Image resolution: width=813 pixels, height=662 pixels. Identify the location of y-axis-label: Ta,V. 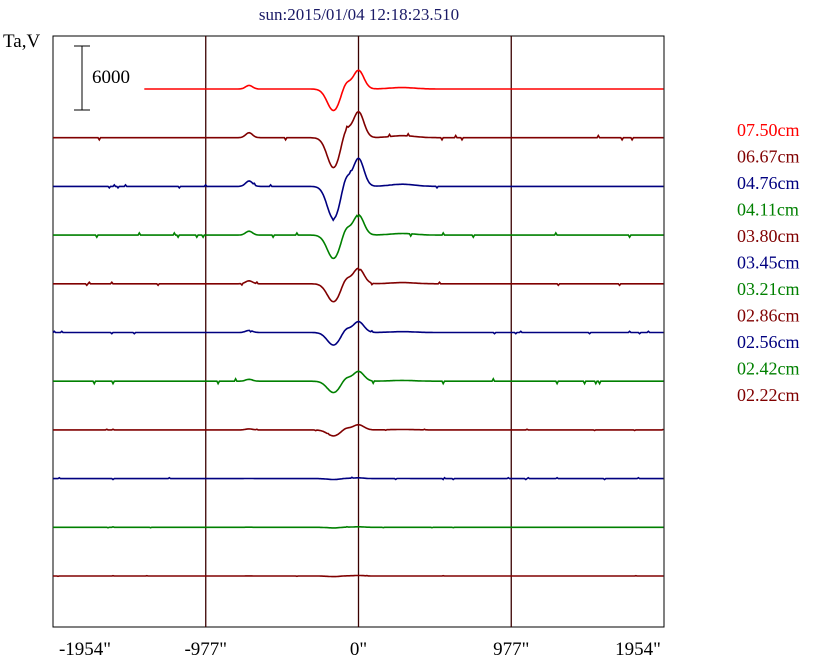
(21, 41).